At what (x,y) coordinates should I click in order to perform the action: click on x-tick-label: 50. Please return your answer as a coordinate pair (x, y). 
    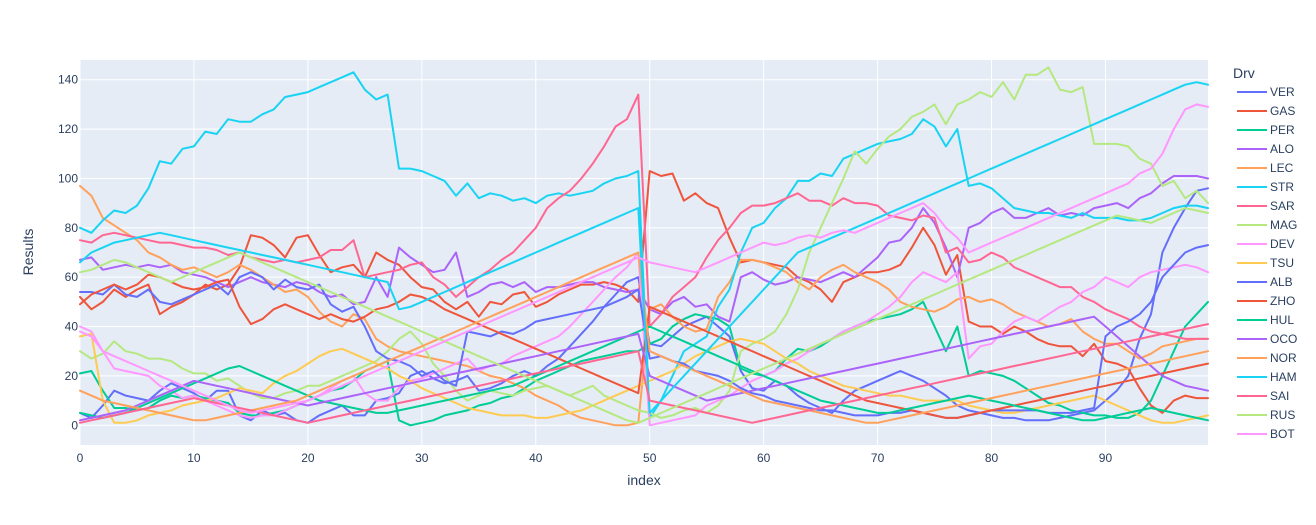
    Looking at the image, I should click on (650, 458).